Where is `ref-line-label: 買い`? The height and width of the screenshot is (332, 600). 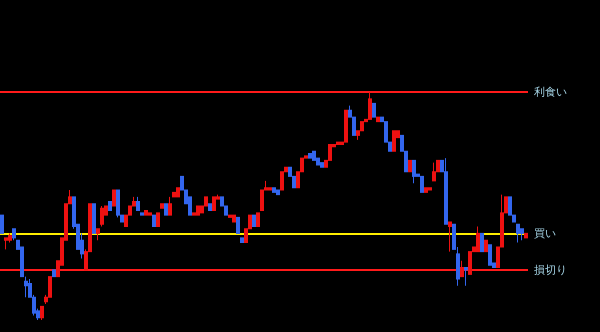
ref-line-label: 買い is located at coordinates (545, 233).